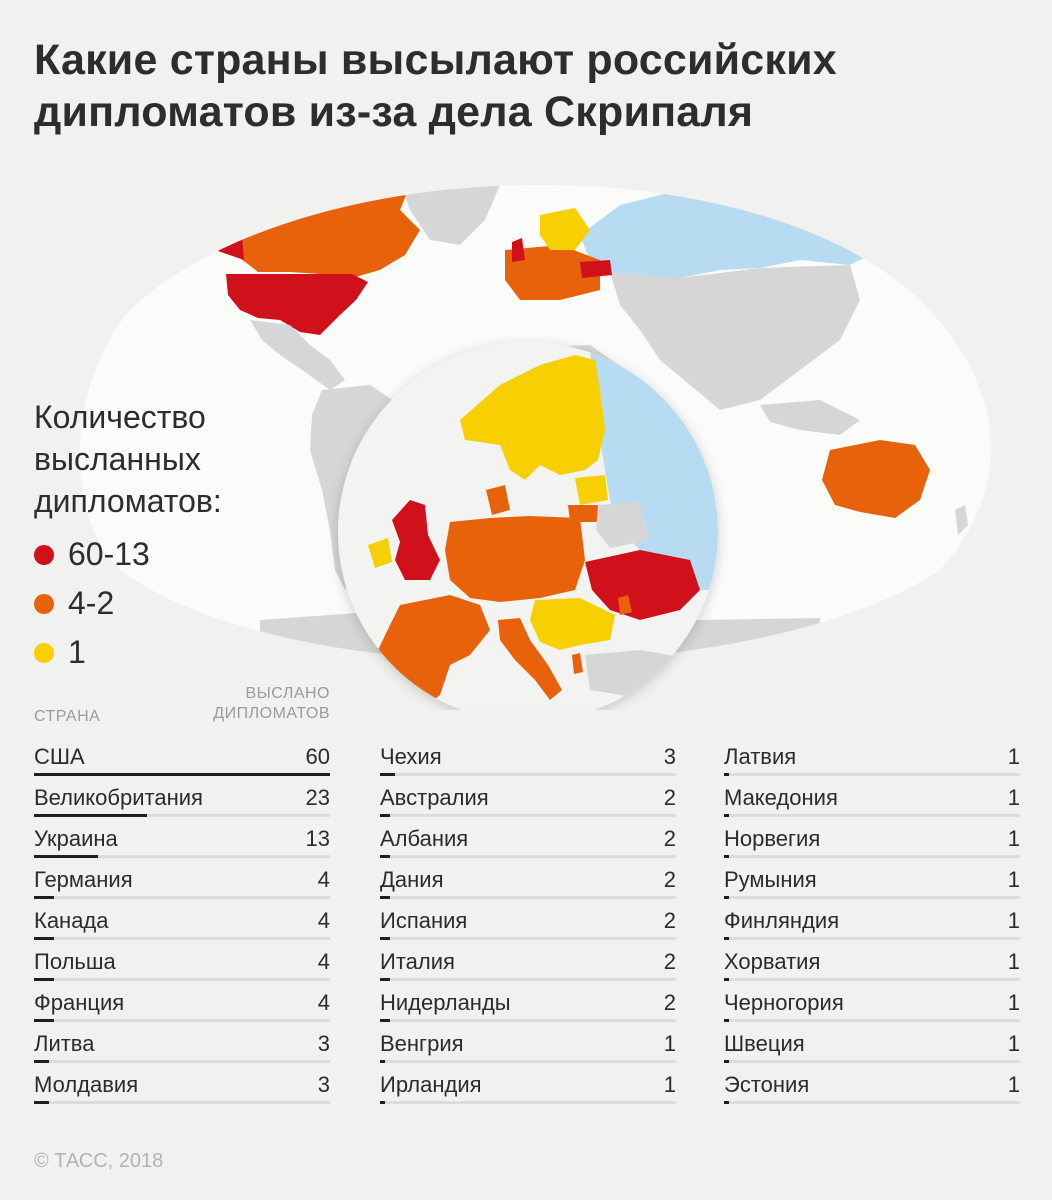 This screenshot has height=1200, width=1052. Describe the element at coordinates (591, 490) in the screenshot. I see `zoom-baltics` at that location.